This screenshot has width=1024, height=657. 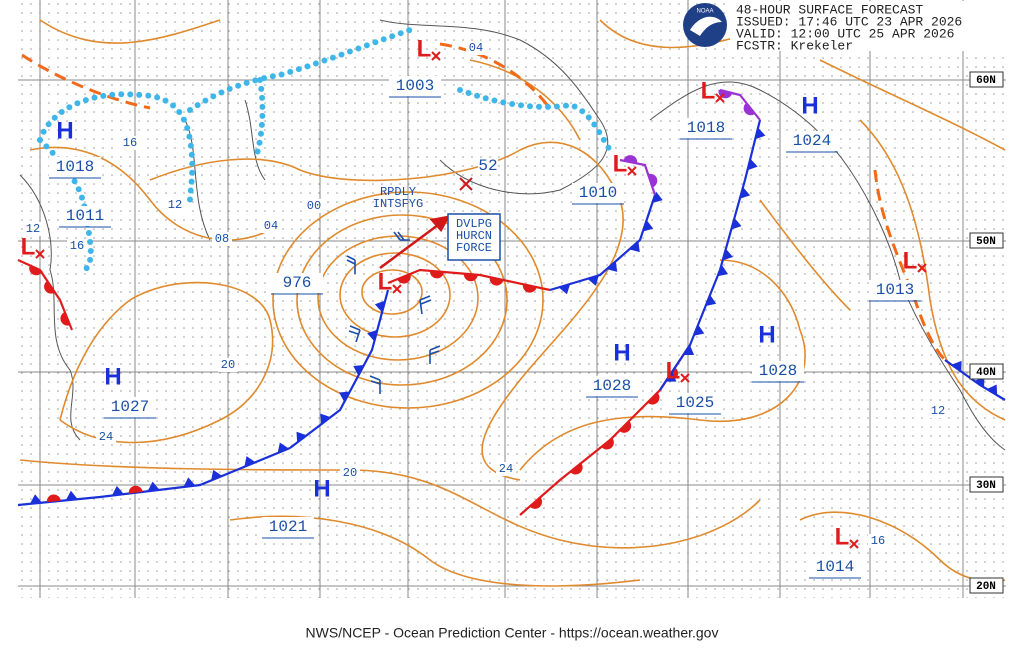 What do you see at coordinates (849, 21) in the screenshot?
I see `header-line: ISSUED: 17:46 UTC 23 APR 2026` at bounding box center [849, 21].